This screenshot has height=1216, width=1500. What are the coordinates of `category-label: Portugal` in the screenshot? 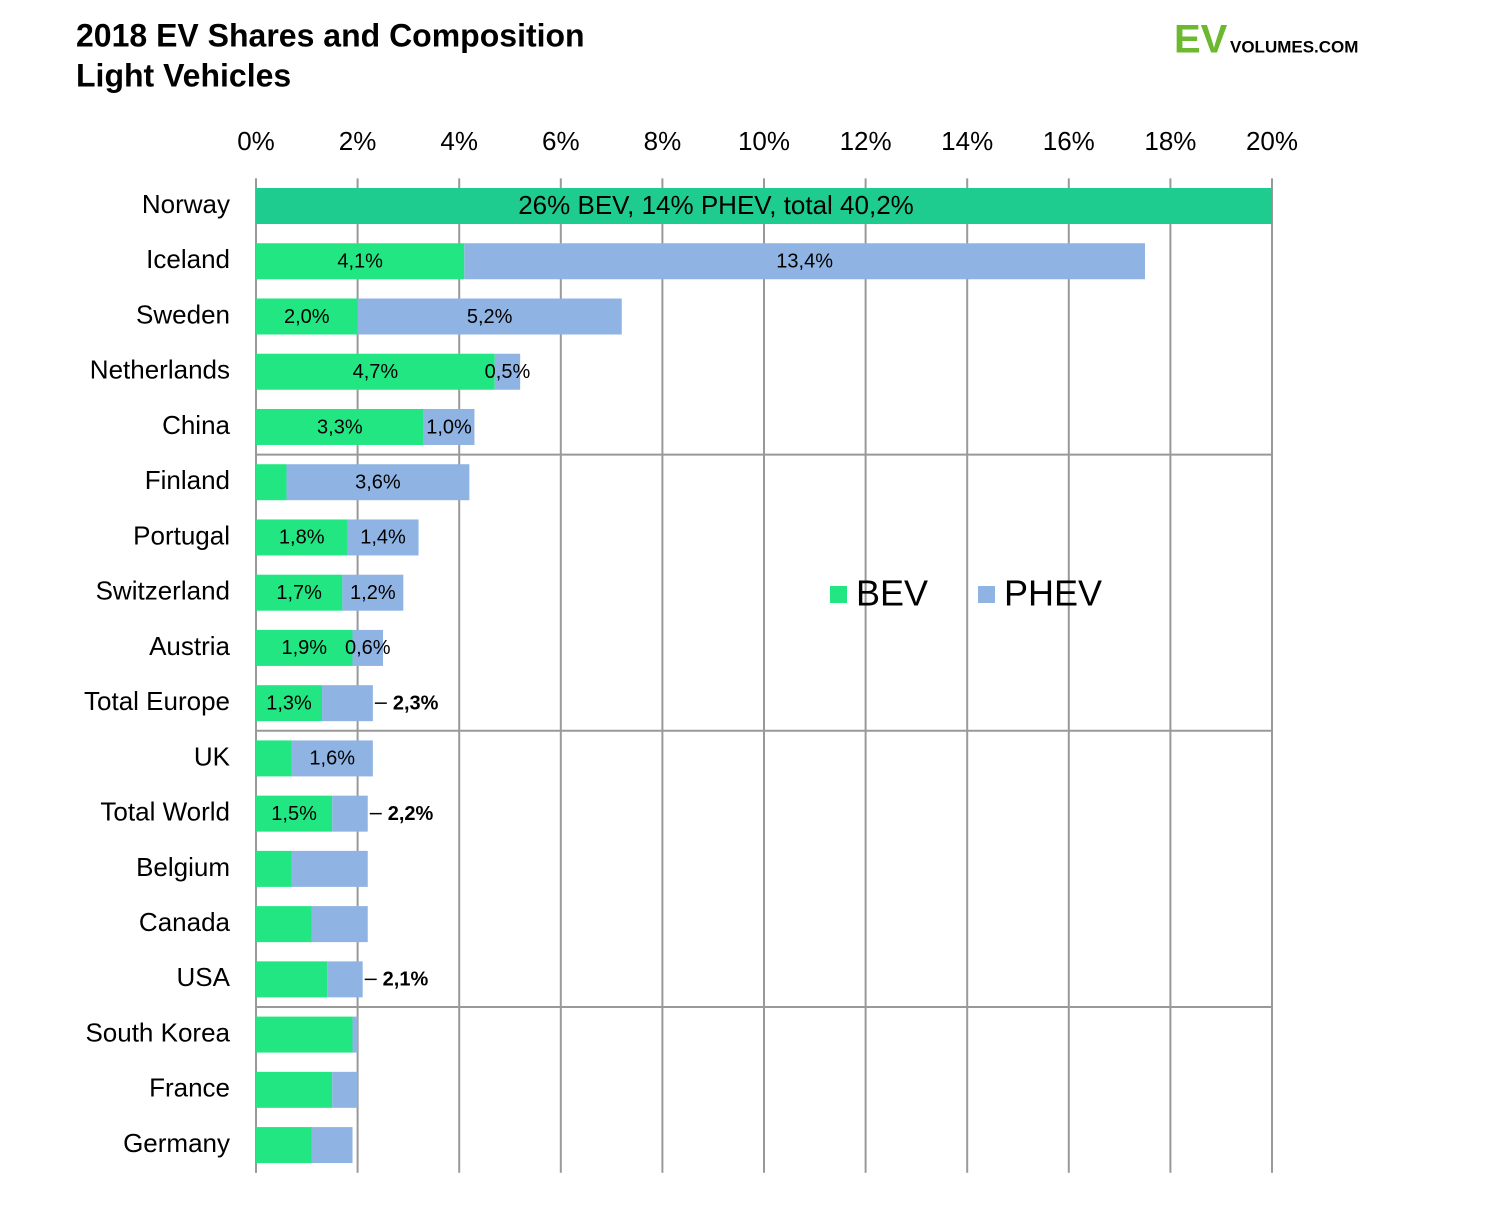 It's located at (181, 535).